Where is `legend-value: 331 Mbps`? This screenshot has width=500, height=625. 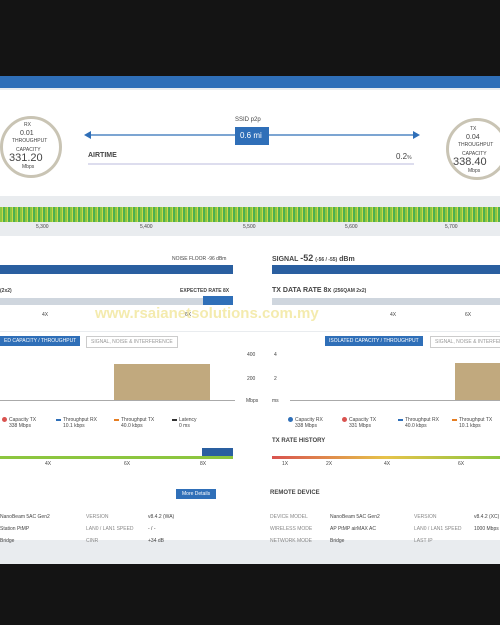
legend-value: 331 Mbps is located at coordinates (360, 426).